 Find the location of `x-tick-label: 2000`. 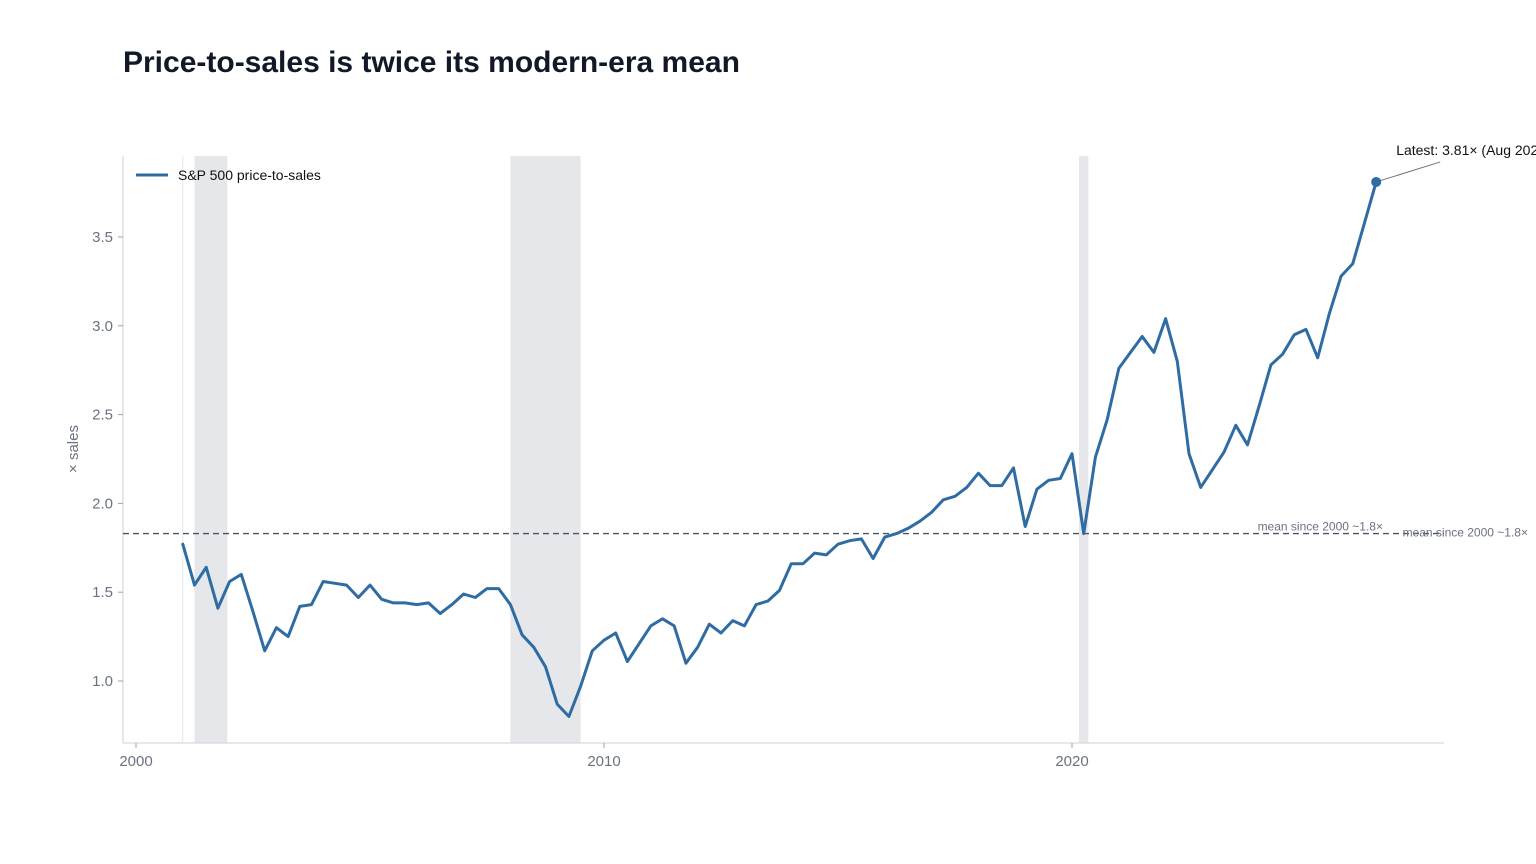

x-tick-label: 2000 is located at coordinates (135, 761).